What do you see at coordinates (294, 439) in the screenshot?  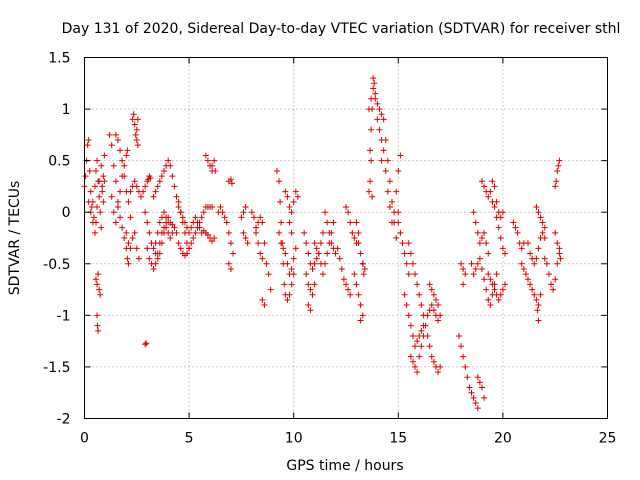 I see `x-tick-label: 10` at bounding box center [294, 439].